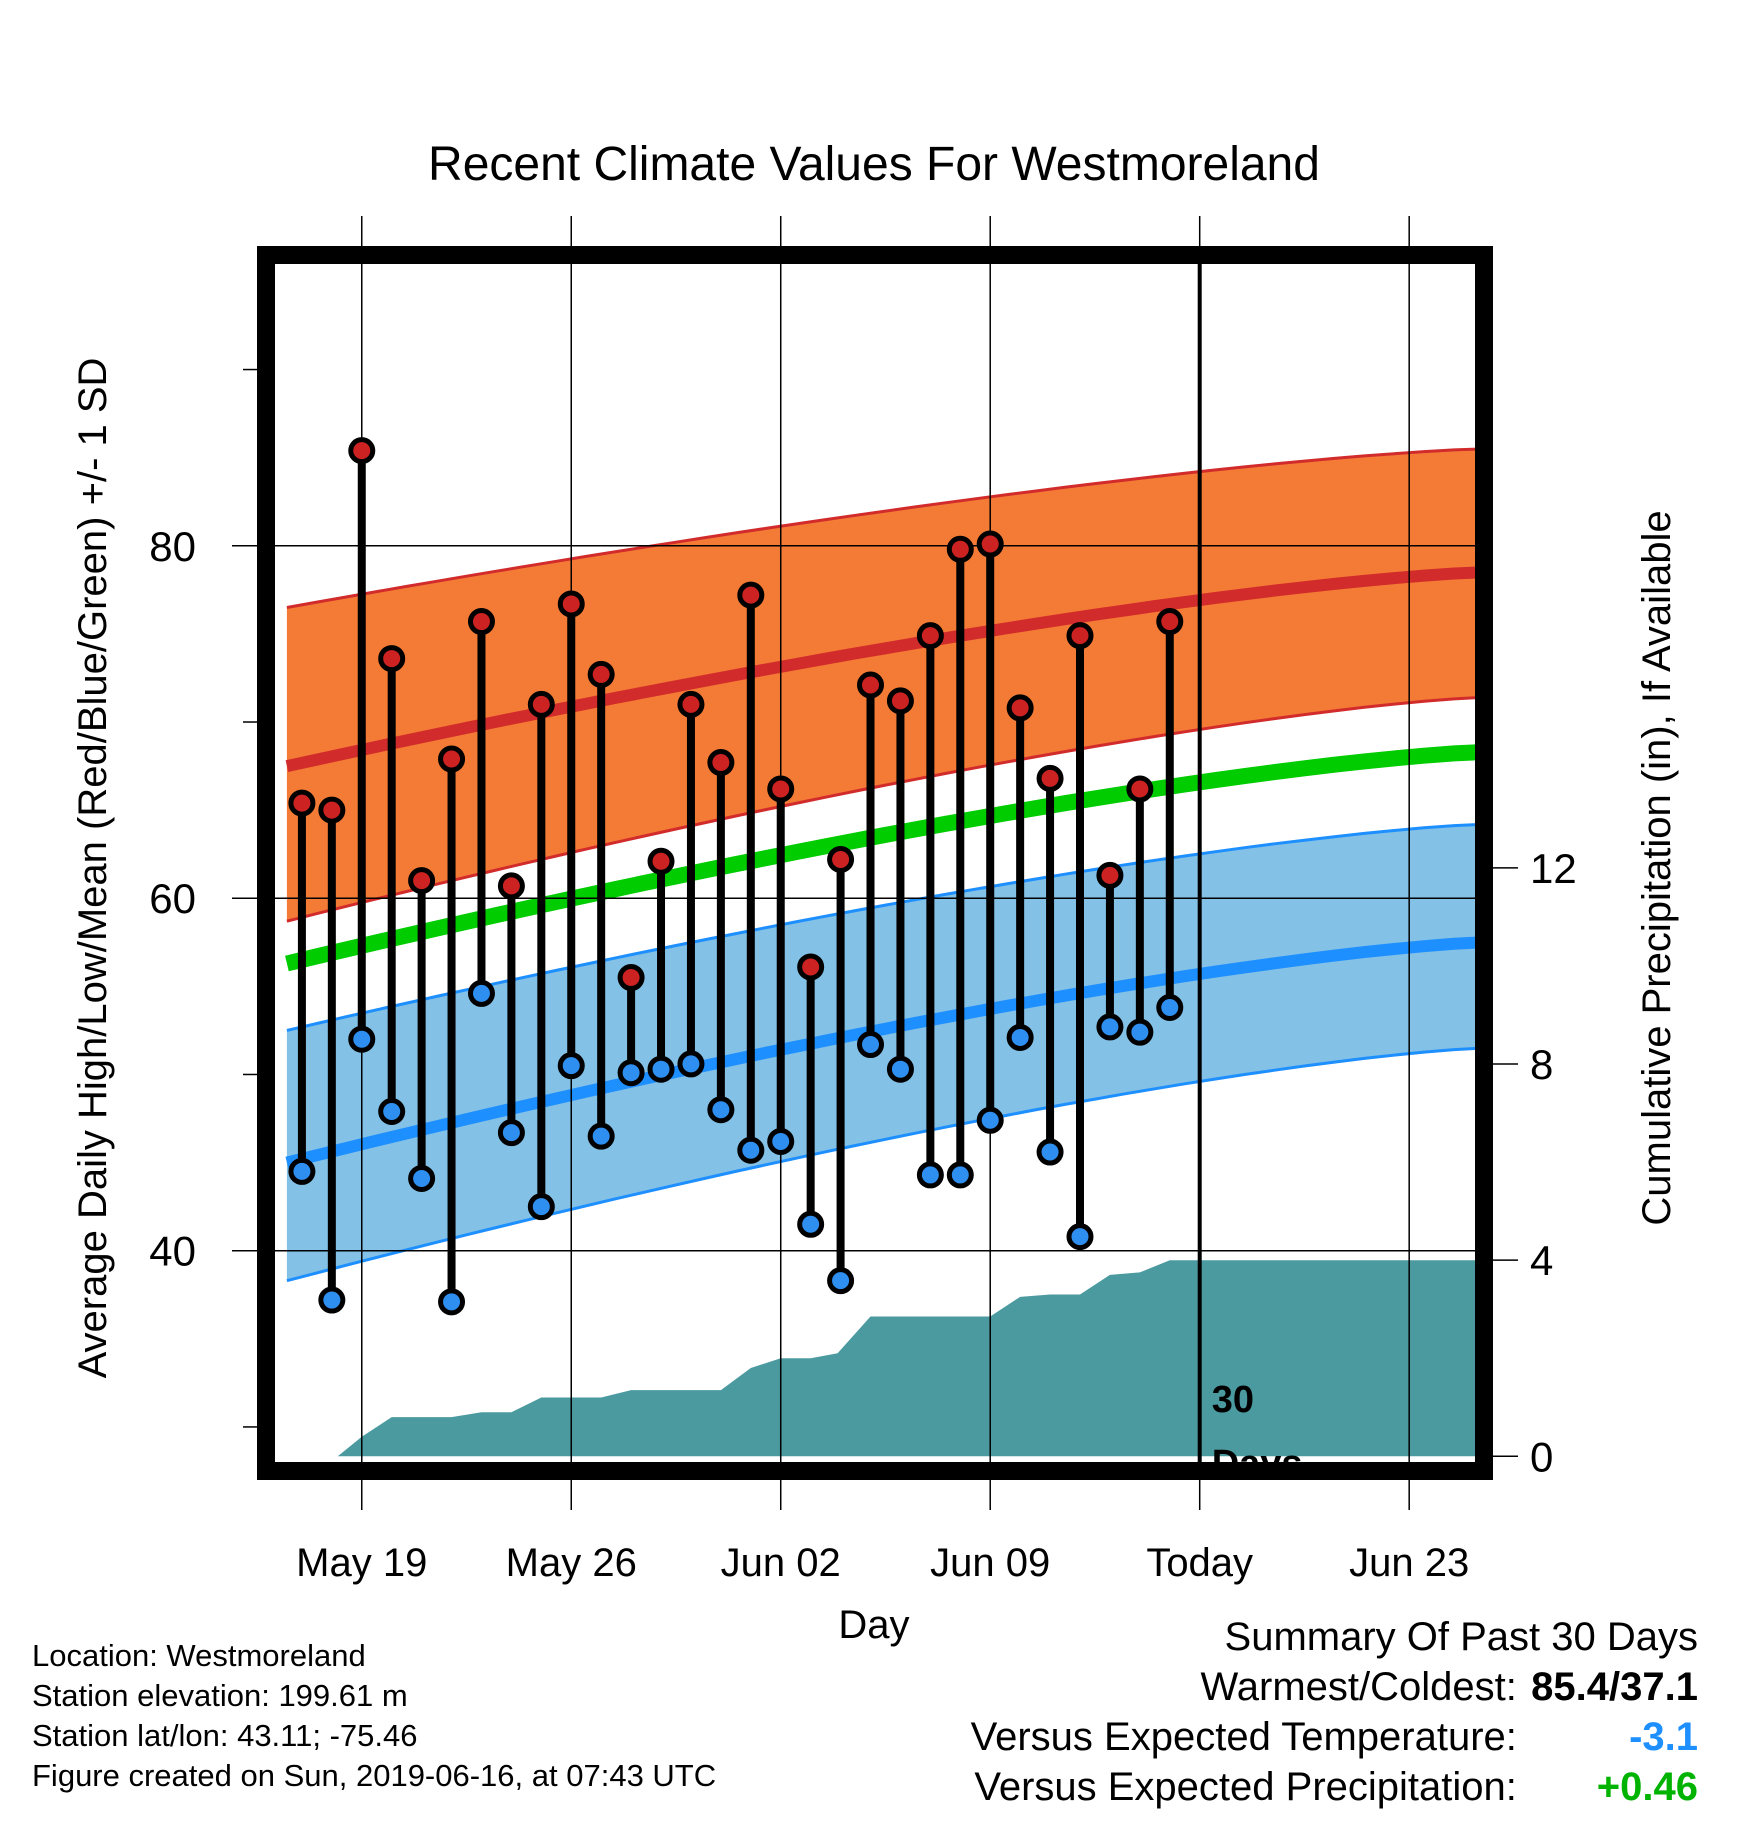 This screenshot has height=1828, width=1748. I want to click on precipitation-anomaly-row: Versus Expected Precipitation: +0.46, so click(1334, 1787).